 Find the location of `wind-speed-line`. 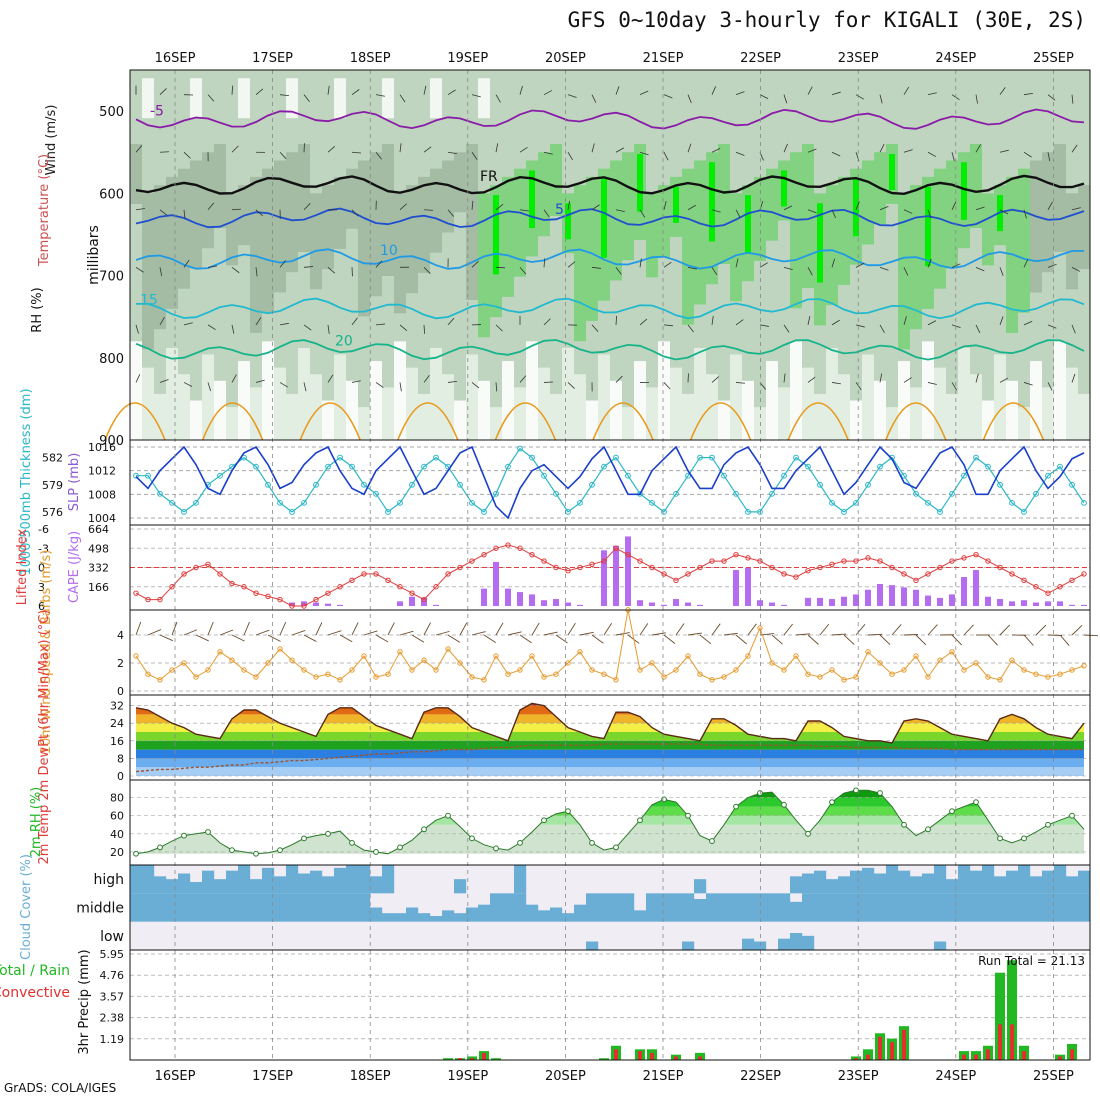

wind-speed-line is located at coordinates (610, 645).